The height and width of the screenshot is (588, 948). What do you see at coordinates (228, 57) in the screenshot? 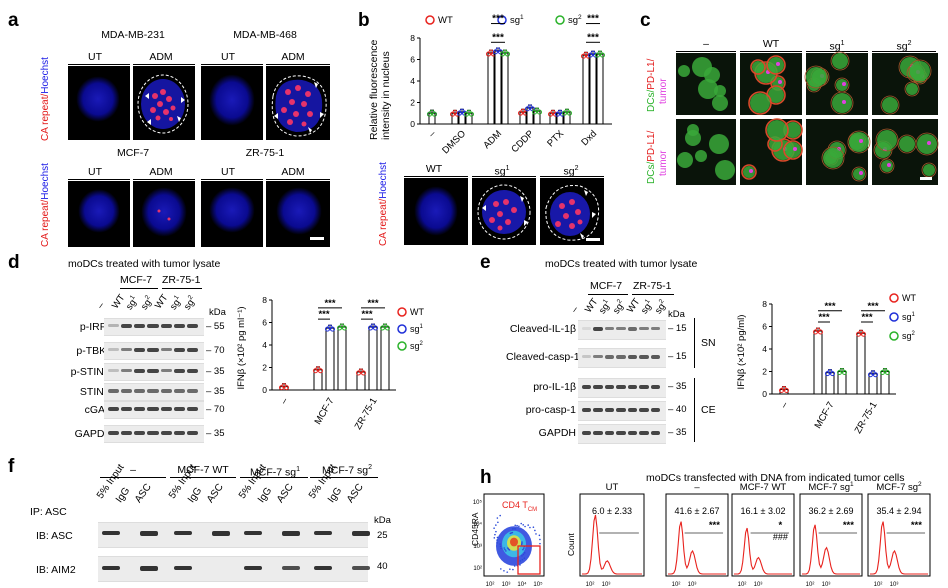
I see `cond-ut-2: UT` at bounding box center [228, 57].